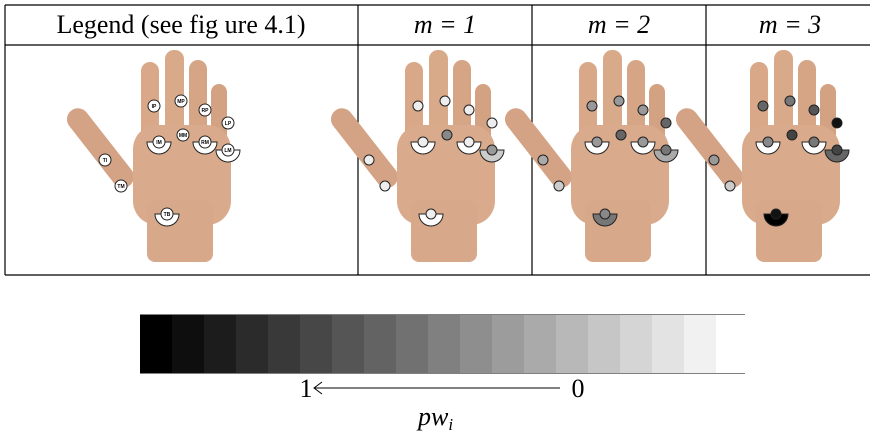  I want to click on marker-label: RP, so click(206, 111).